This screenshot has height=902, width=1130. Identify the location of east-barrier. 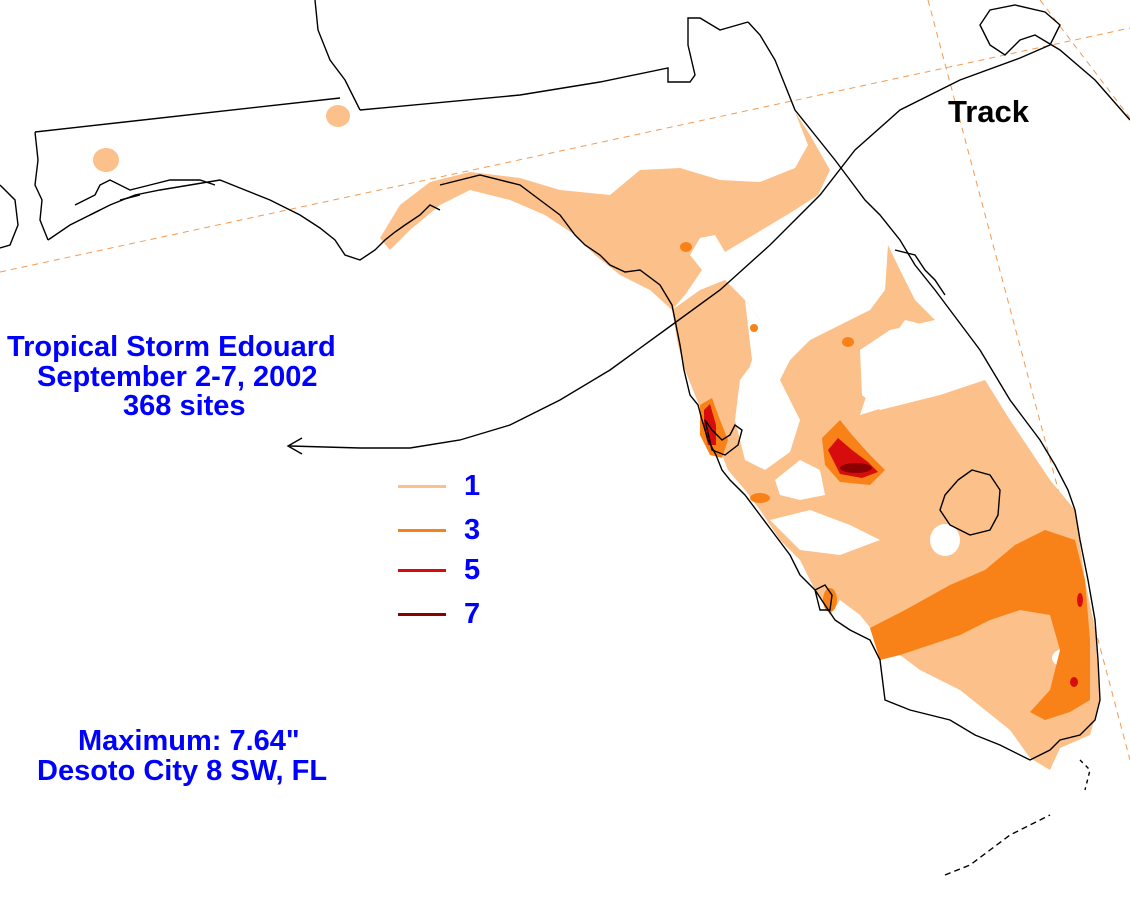
(920, 272).